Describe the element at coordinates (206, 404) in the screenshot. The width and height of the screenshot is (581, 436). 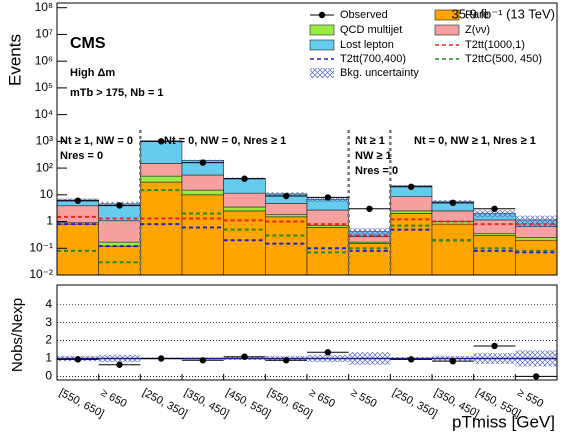
I see `x-tick-label: [350, 450]` at that location.